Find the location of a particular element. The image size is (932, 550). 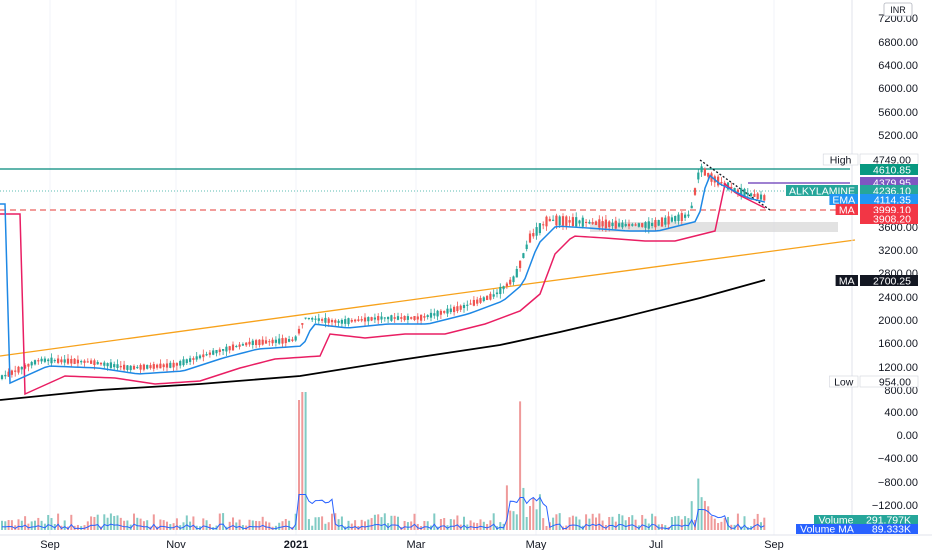

price-tick-label: −800.00 is located at coordinates (898, 483).